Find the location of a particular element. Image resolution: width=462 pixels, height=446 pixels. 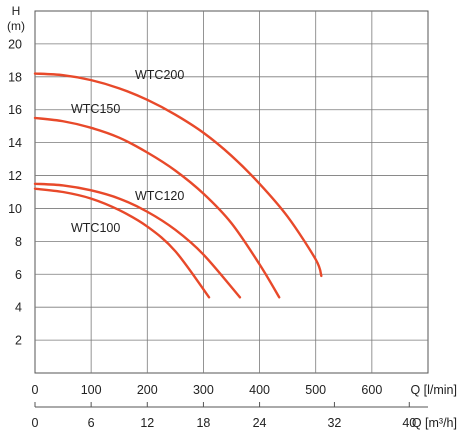

x-tick-label-primary: 400 is located at coordinates (259, 390).